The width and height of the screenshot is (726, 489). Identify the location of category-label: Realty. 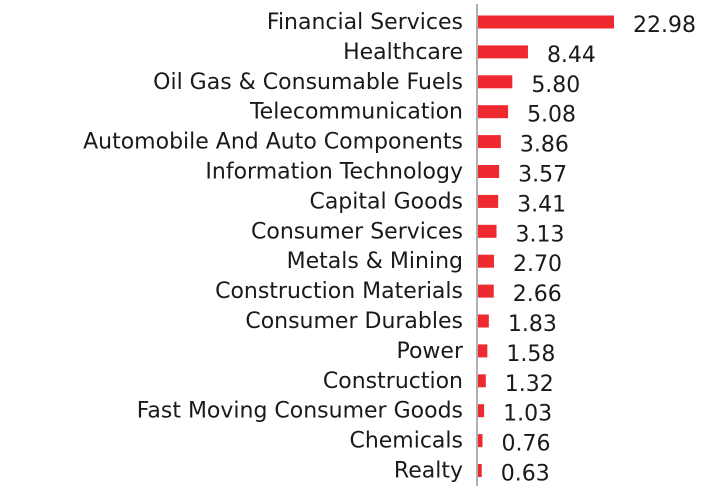
(428, 471).